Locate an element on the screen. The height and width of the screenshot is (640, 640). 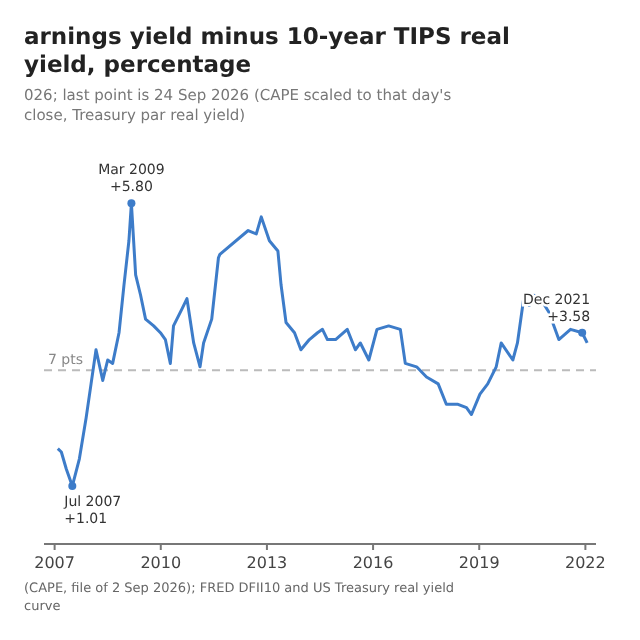
x-tick-label: 2022 is located at coordinates (585, 563).